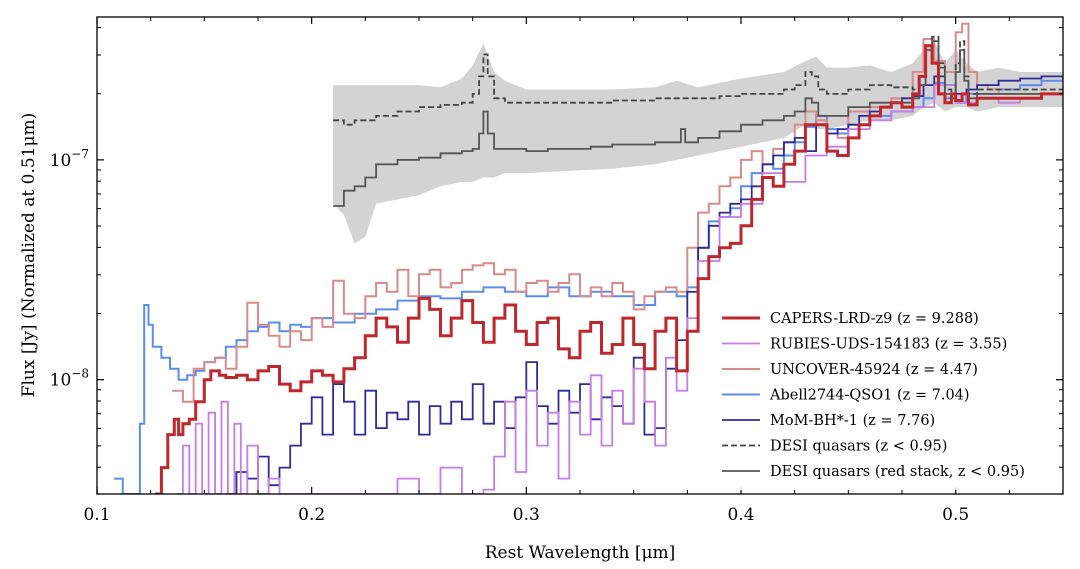 The height and width of the screenshot is (569, 1080). What do you see at coordinates (888, 345) in the screenshot?
I see `legend-entry-label: RUBIES-UDS-154183 (z = 3.55)` at bounding box center [888, 345].